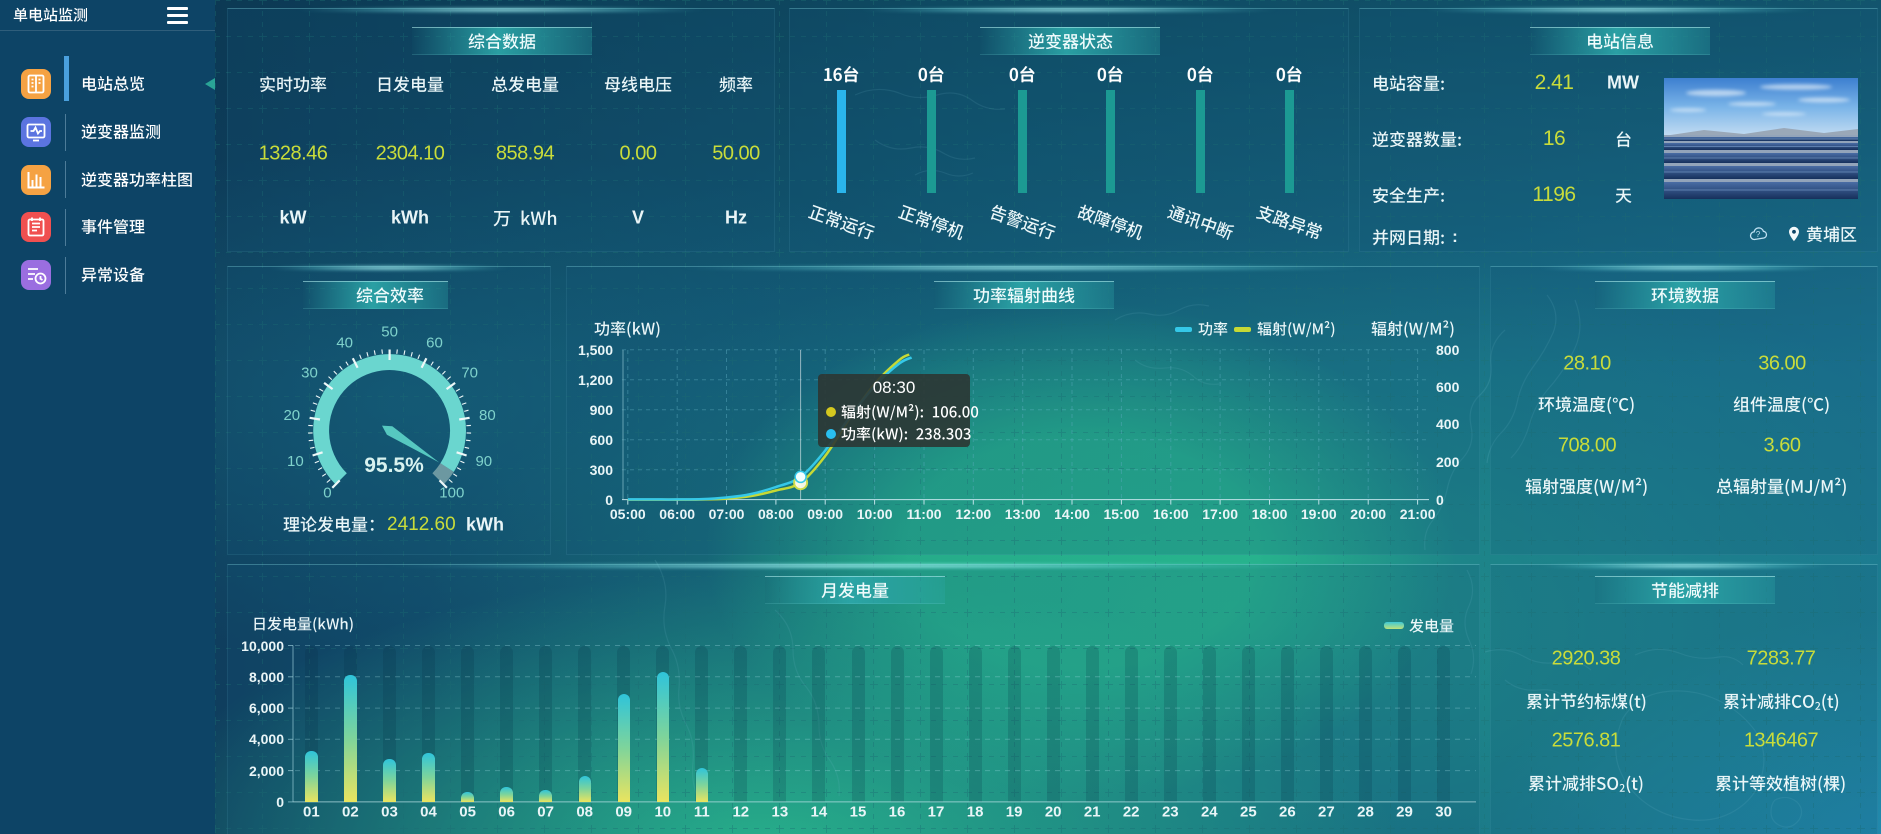 This screenshot has height=834, width=1881. I want to click on svg-text: 50, so click(389, 332).